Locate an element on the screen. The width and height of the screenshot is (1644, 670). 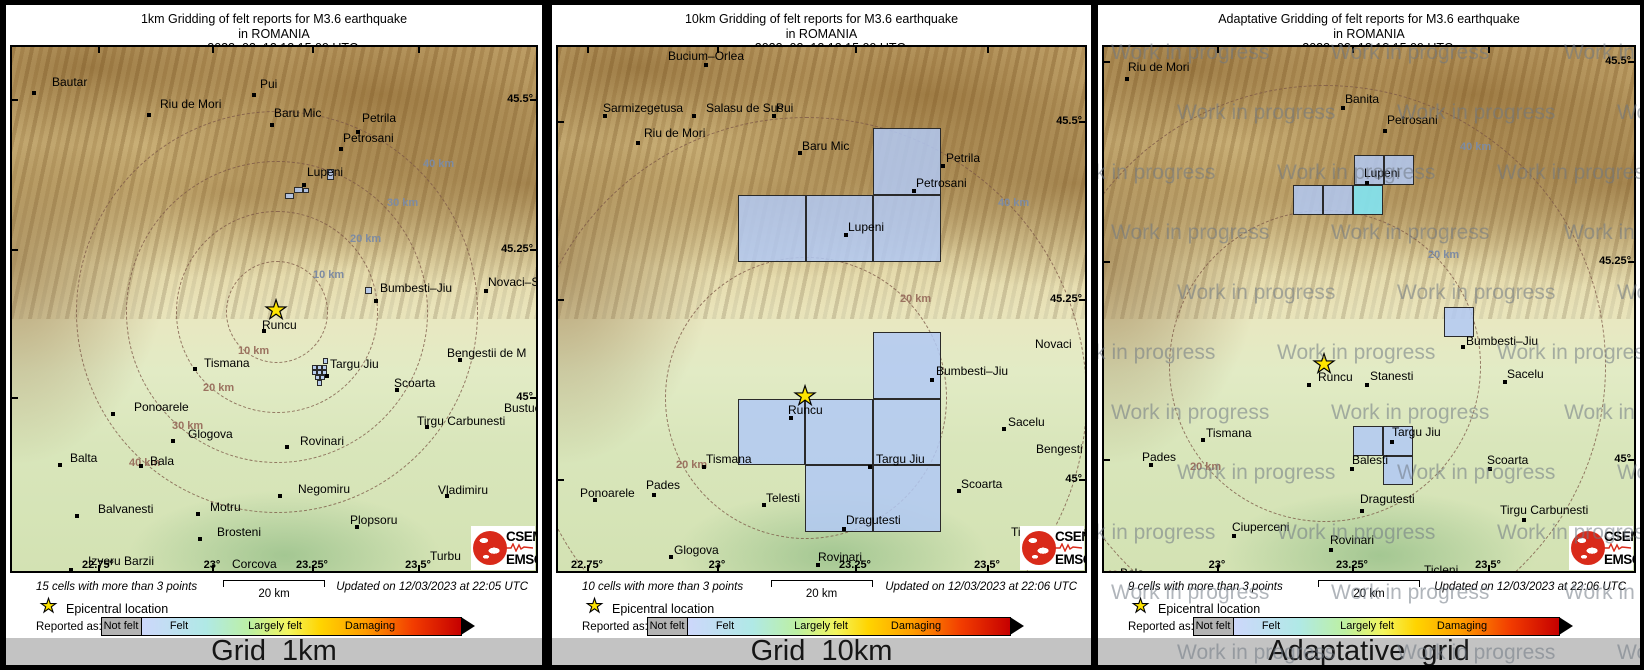
colorbar-gradient is located at coordinates (1396, 626).